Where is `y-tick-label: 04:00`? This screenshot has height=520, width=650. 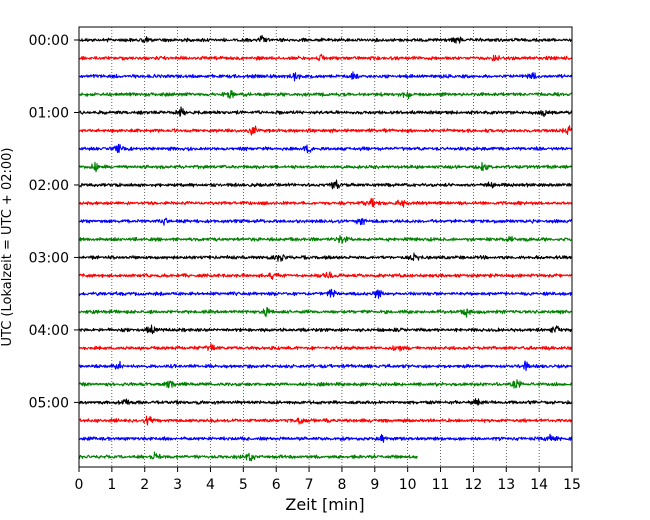 y-tick-label: 04:00 is located at coordinates (49, 331).